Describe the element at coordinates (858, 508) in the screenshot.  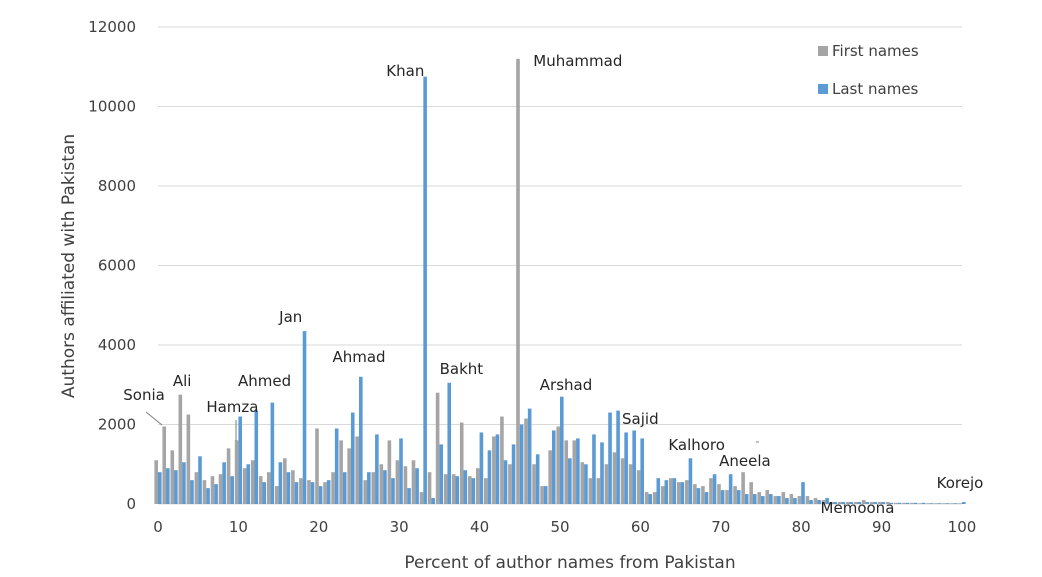
I see `annotation-memoona: Memoona` at that location.